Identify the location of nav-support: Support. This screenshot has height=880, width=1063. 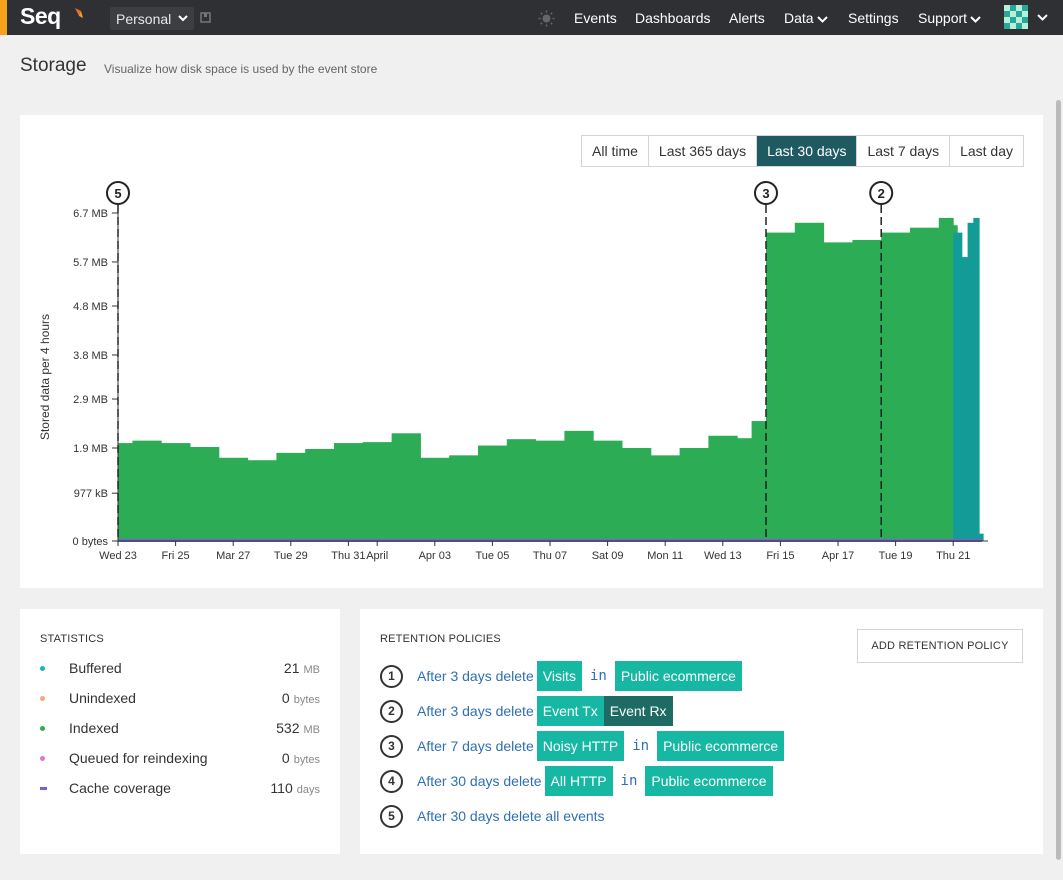
(949, 18).